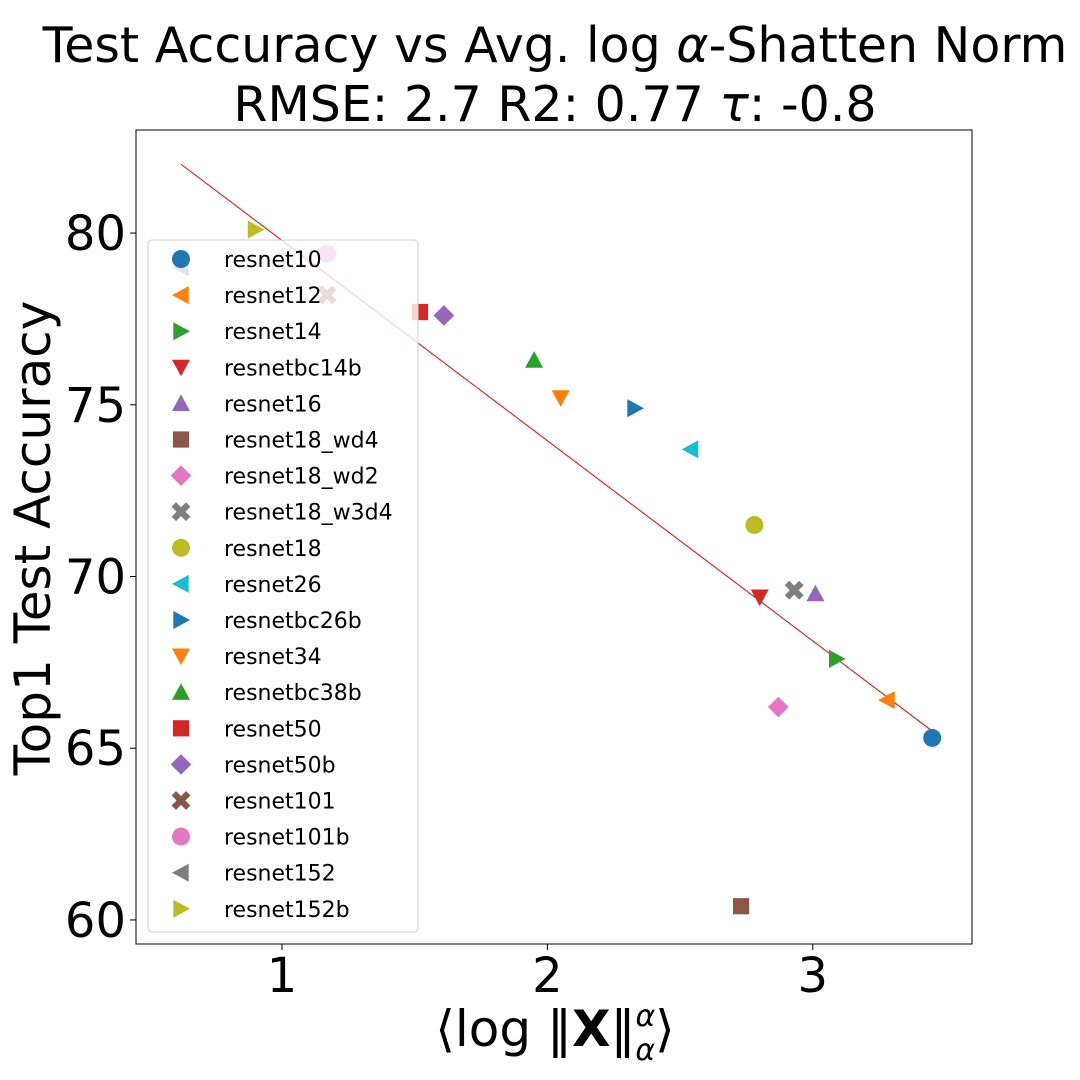 The height and width of the screenshot is (1080, 1080). What do you see at coordinates (280, 765) in the screenshot?
I see `legend-label: resnet50b` at bounding box center [280, 765].